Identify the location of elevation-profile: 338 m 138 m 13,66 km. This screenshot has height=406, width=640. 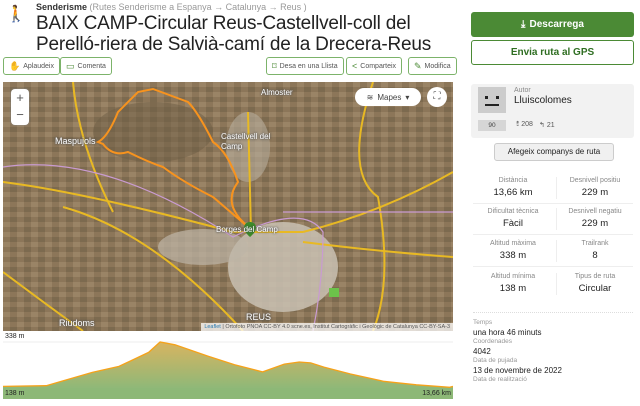
(228, 366).